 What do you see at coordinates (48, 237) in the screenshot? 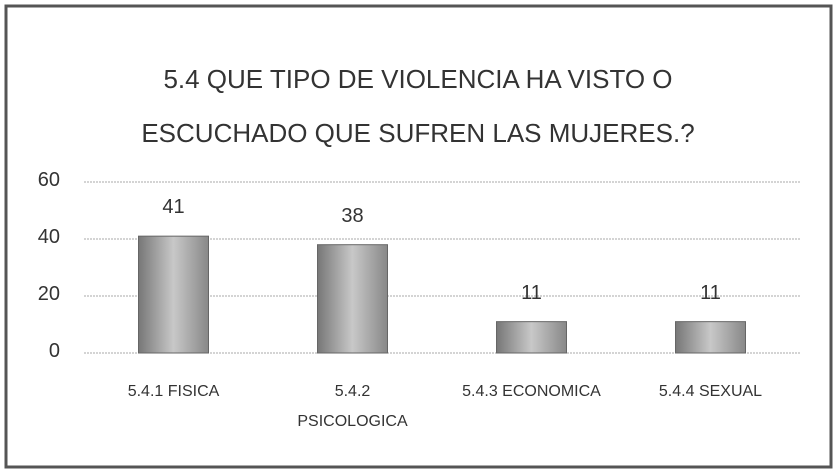
I see `y-tick-label: 40` at bounding box center [48, 237].